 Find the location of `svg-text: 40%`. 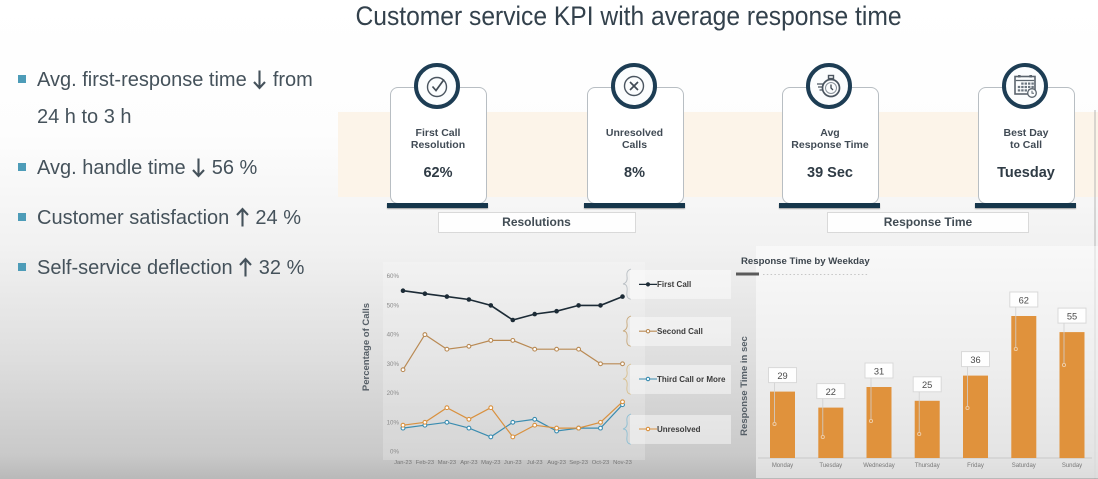

svg-text: 40% is located at coordinates (393, 335).